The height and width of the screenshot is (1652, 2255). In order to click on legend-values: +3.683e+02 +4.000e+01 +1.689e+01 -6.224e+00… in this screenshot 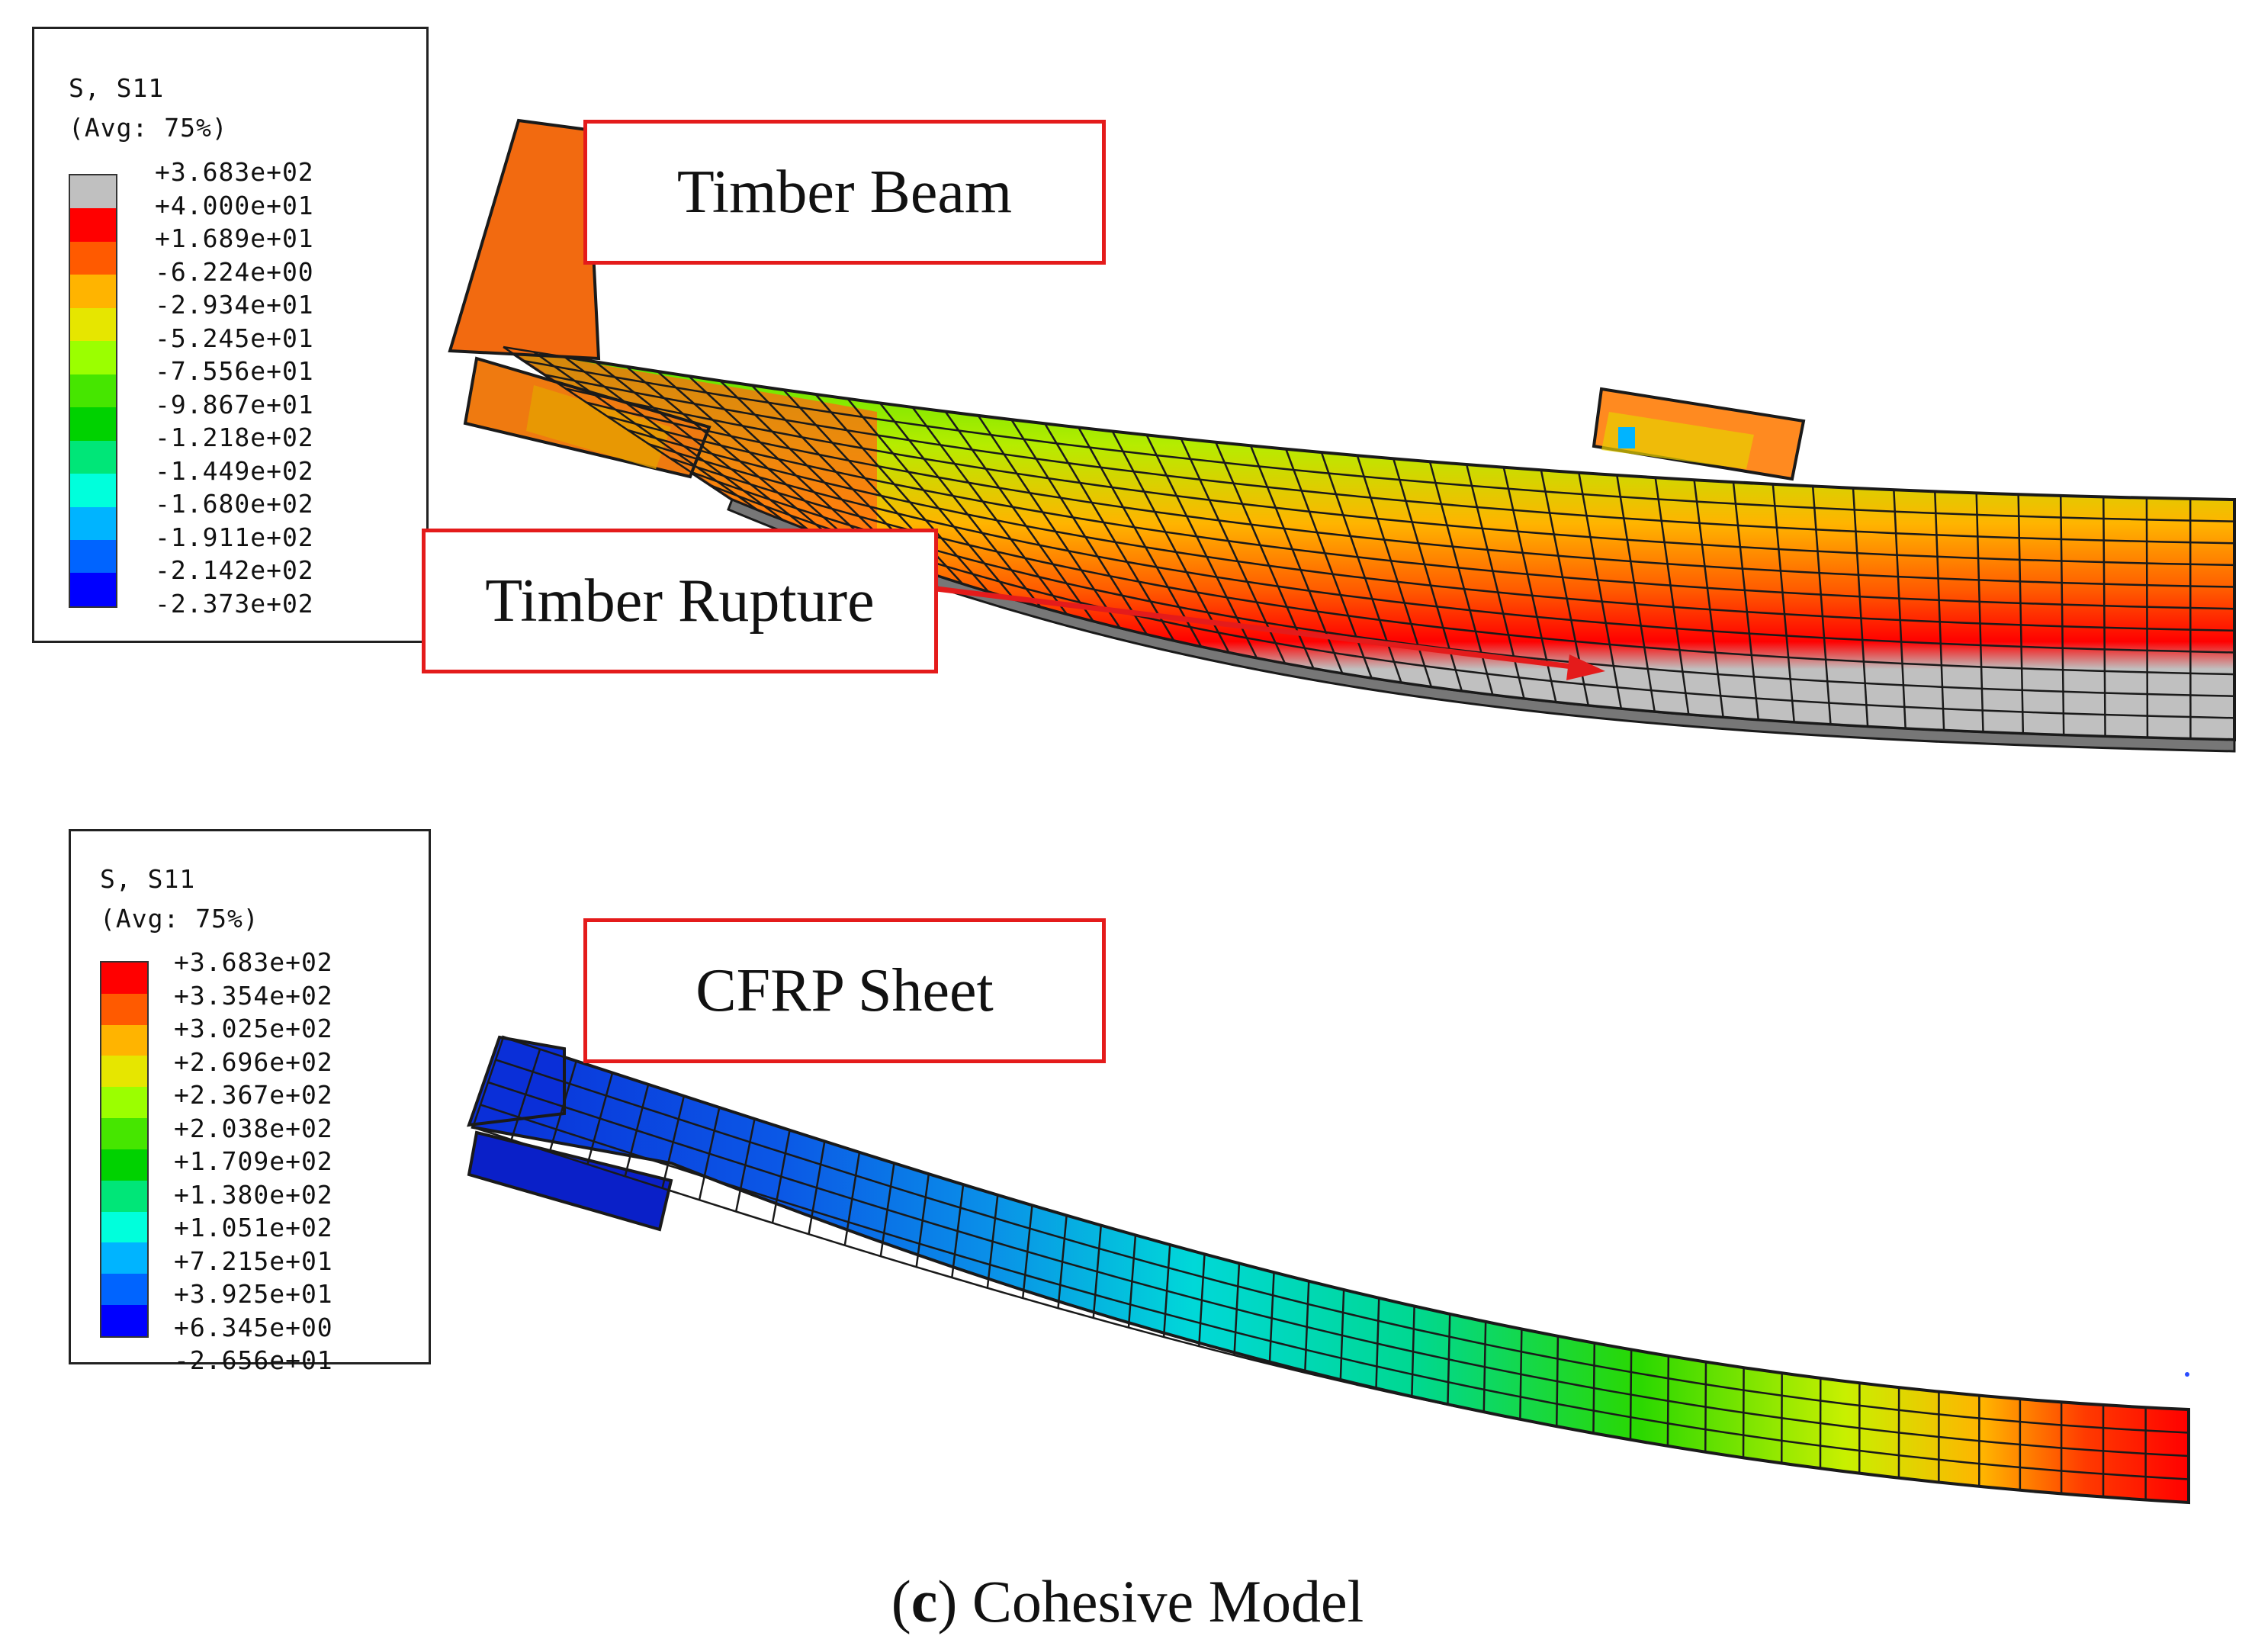, I will do `click(234, 388)`.